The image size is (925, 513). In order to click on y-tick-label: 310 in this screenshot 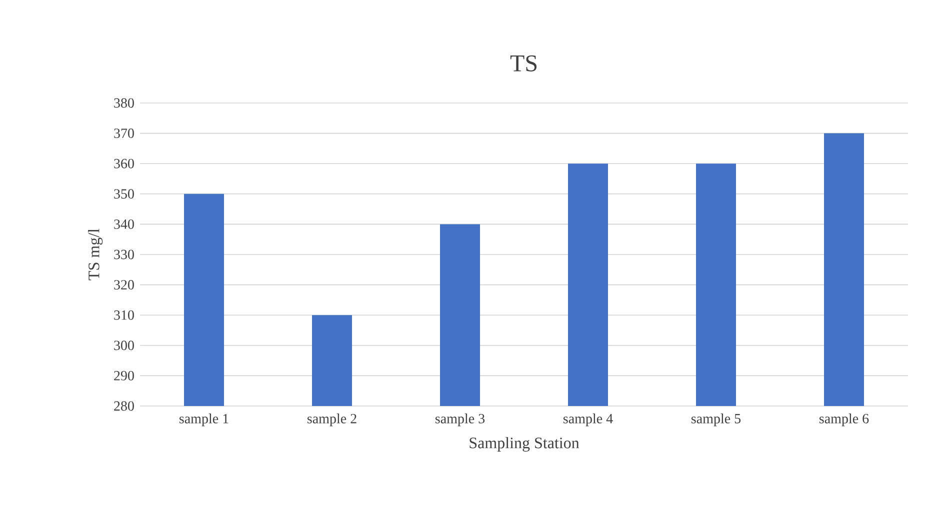, I will do `click(124, 315)`.